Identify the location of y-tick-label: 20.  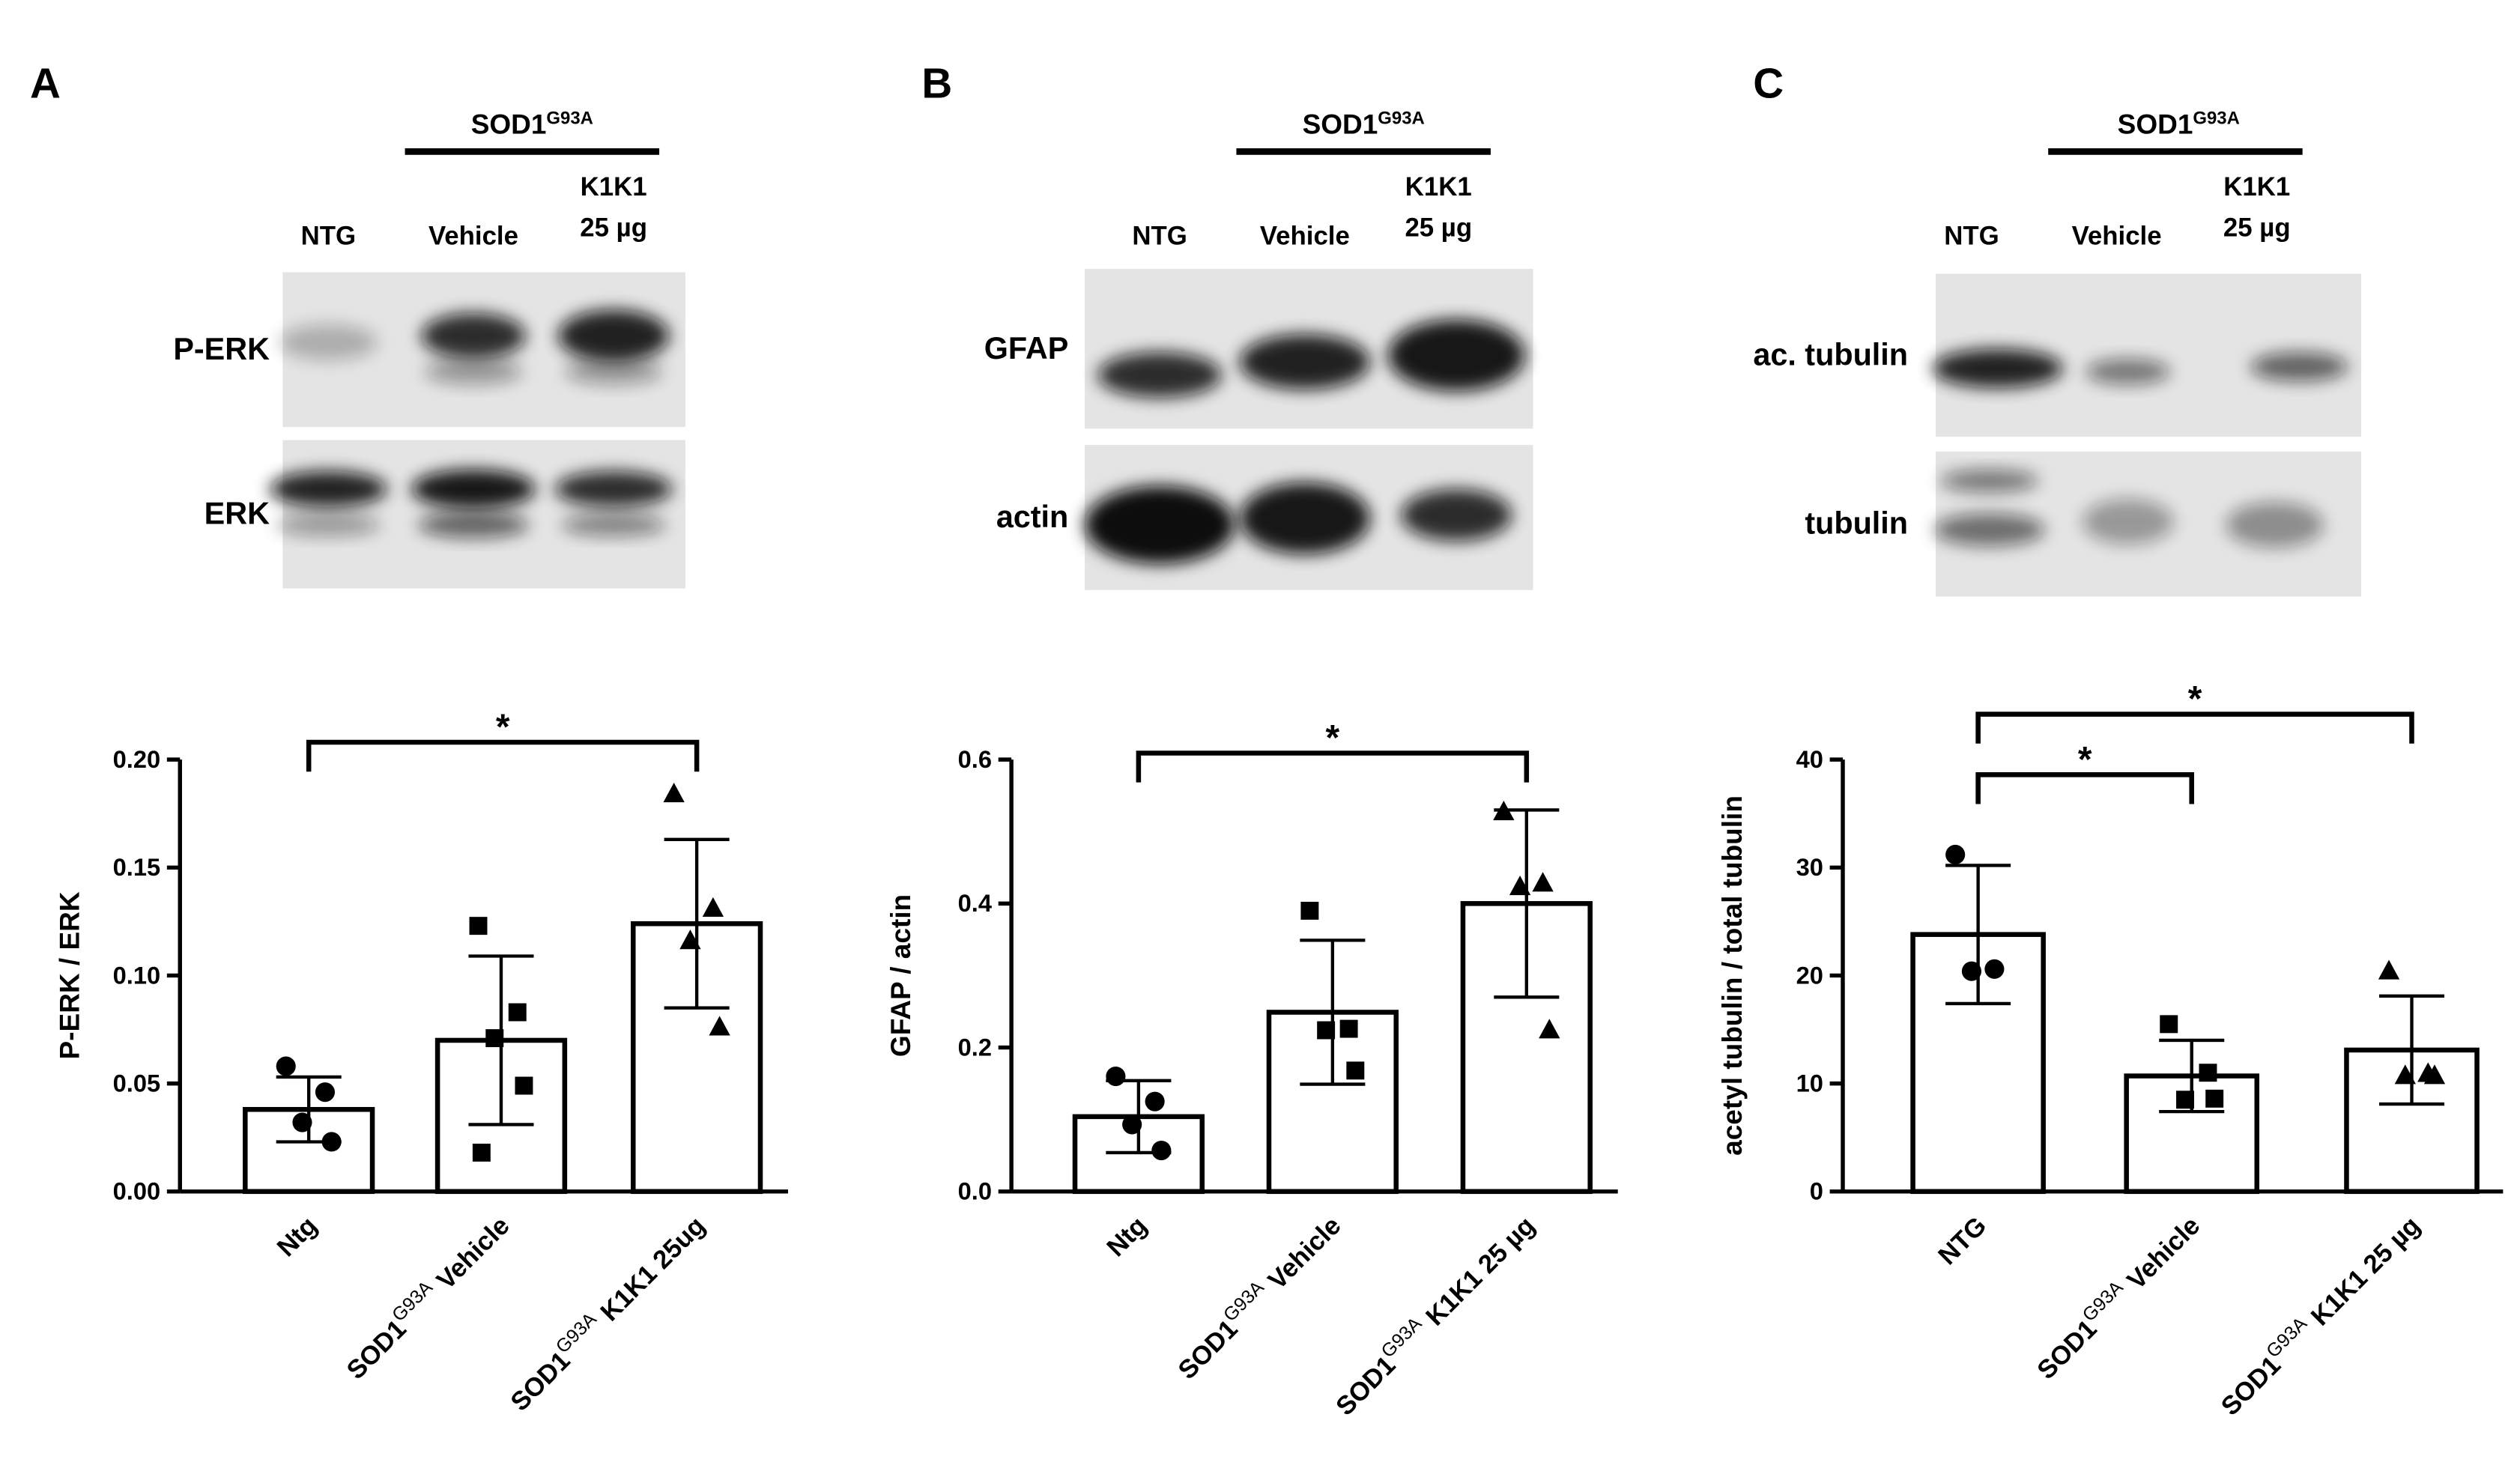
(1809, 975).